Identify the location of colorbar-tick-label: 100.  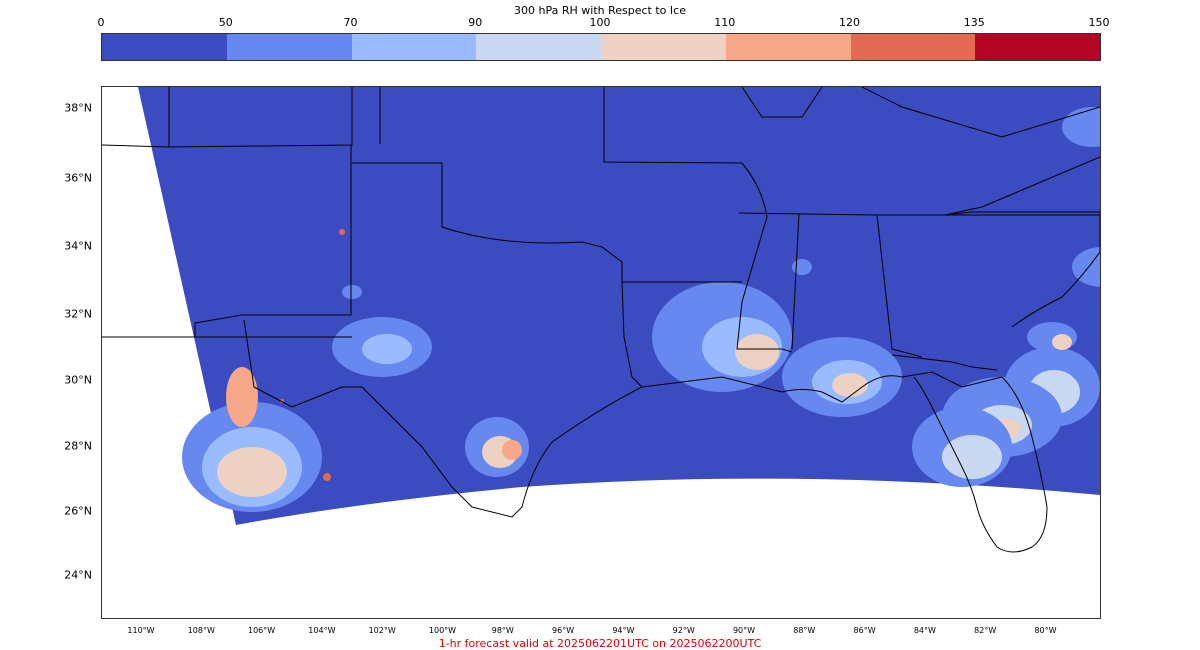
(600, 22).